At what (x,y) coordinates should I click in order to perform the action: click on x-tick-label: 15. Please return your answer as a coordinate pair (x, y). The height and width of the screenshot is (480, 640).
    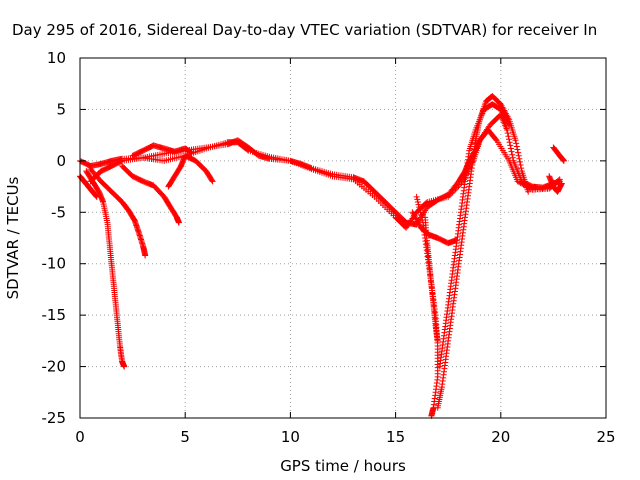
    Looking at the image, I should click on (395, 437).